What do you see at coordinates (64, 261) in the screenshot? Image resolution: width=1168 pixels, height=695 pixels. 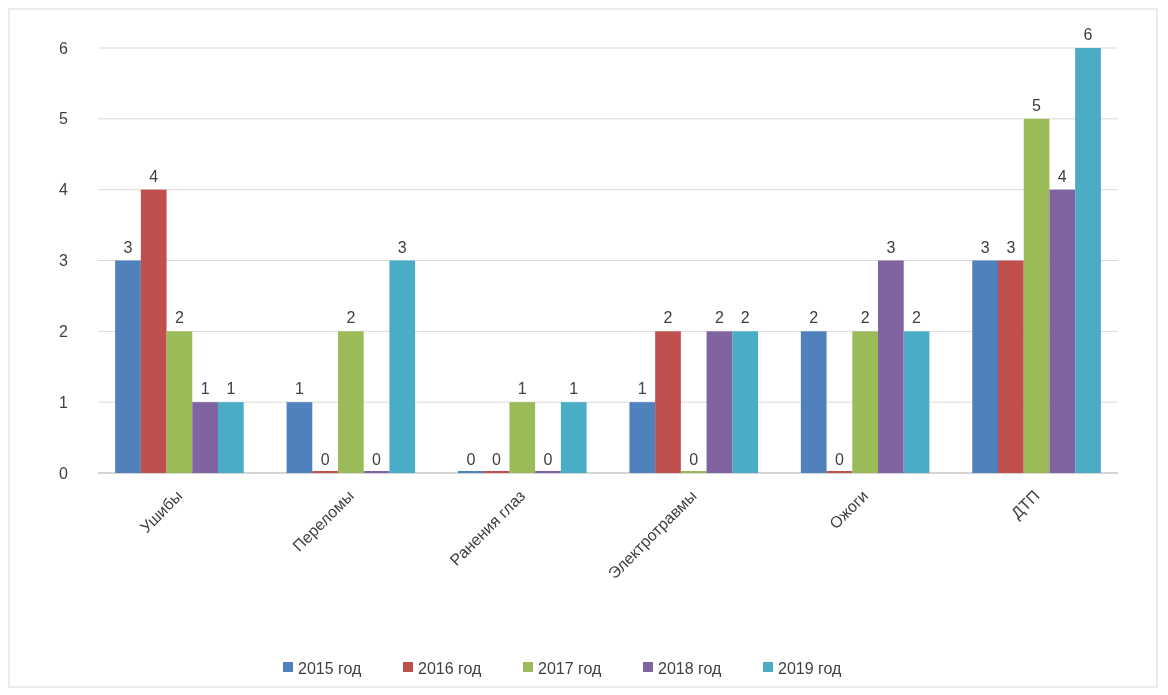 I see `y-tick-label: 3` at bounding box center [64, 261].